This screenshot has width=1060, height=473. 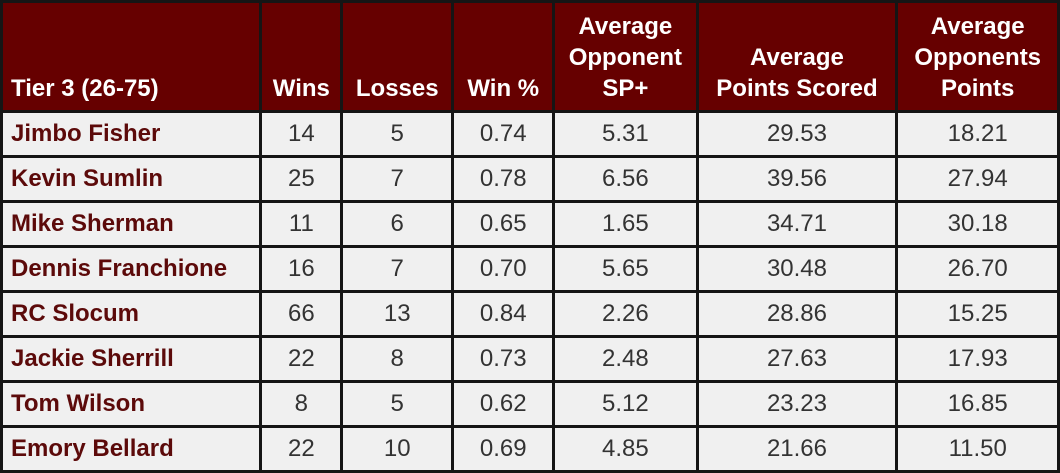 I want to click on coach-name: Tom Wilson, so click(x=131, y=404).